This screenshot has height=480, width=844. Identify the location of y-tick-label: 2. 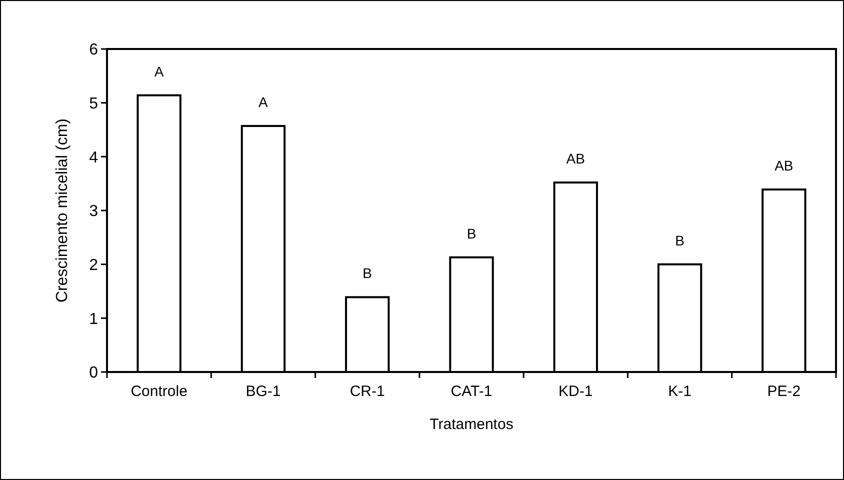
(93, 265).